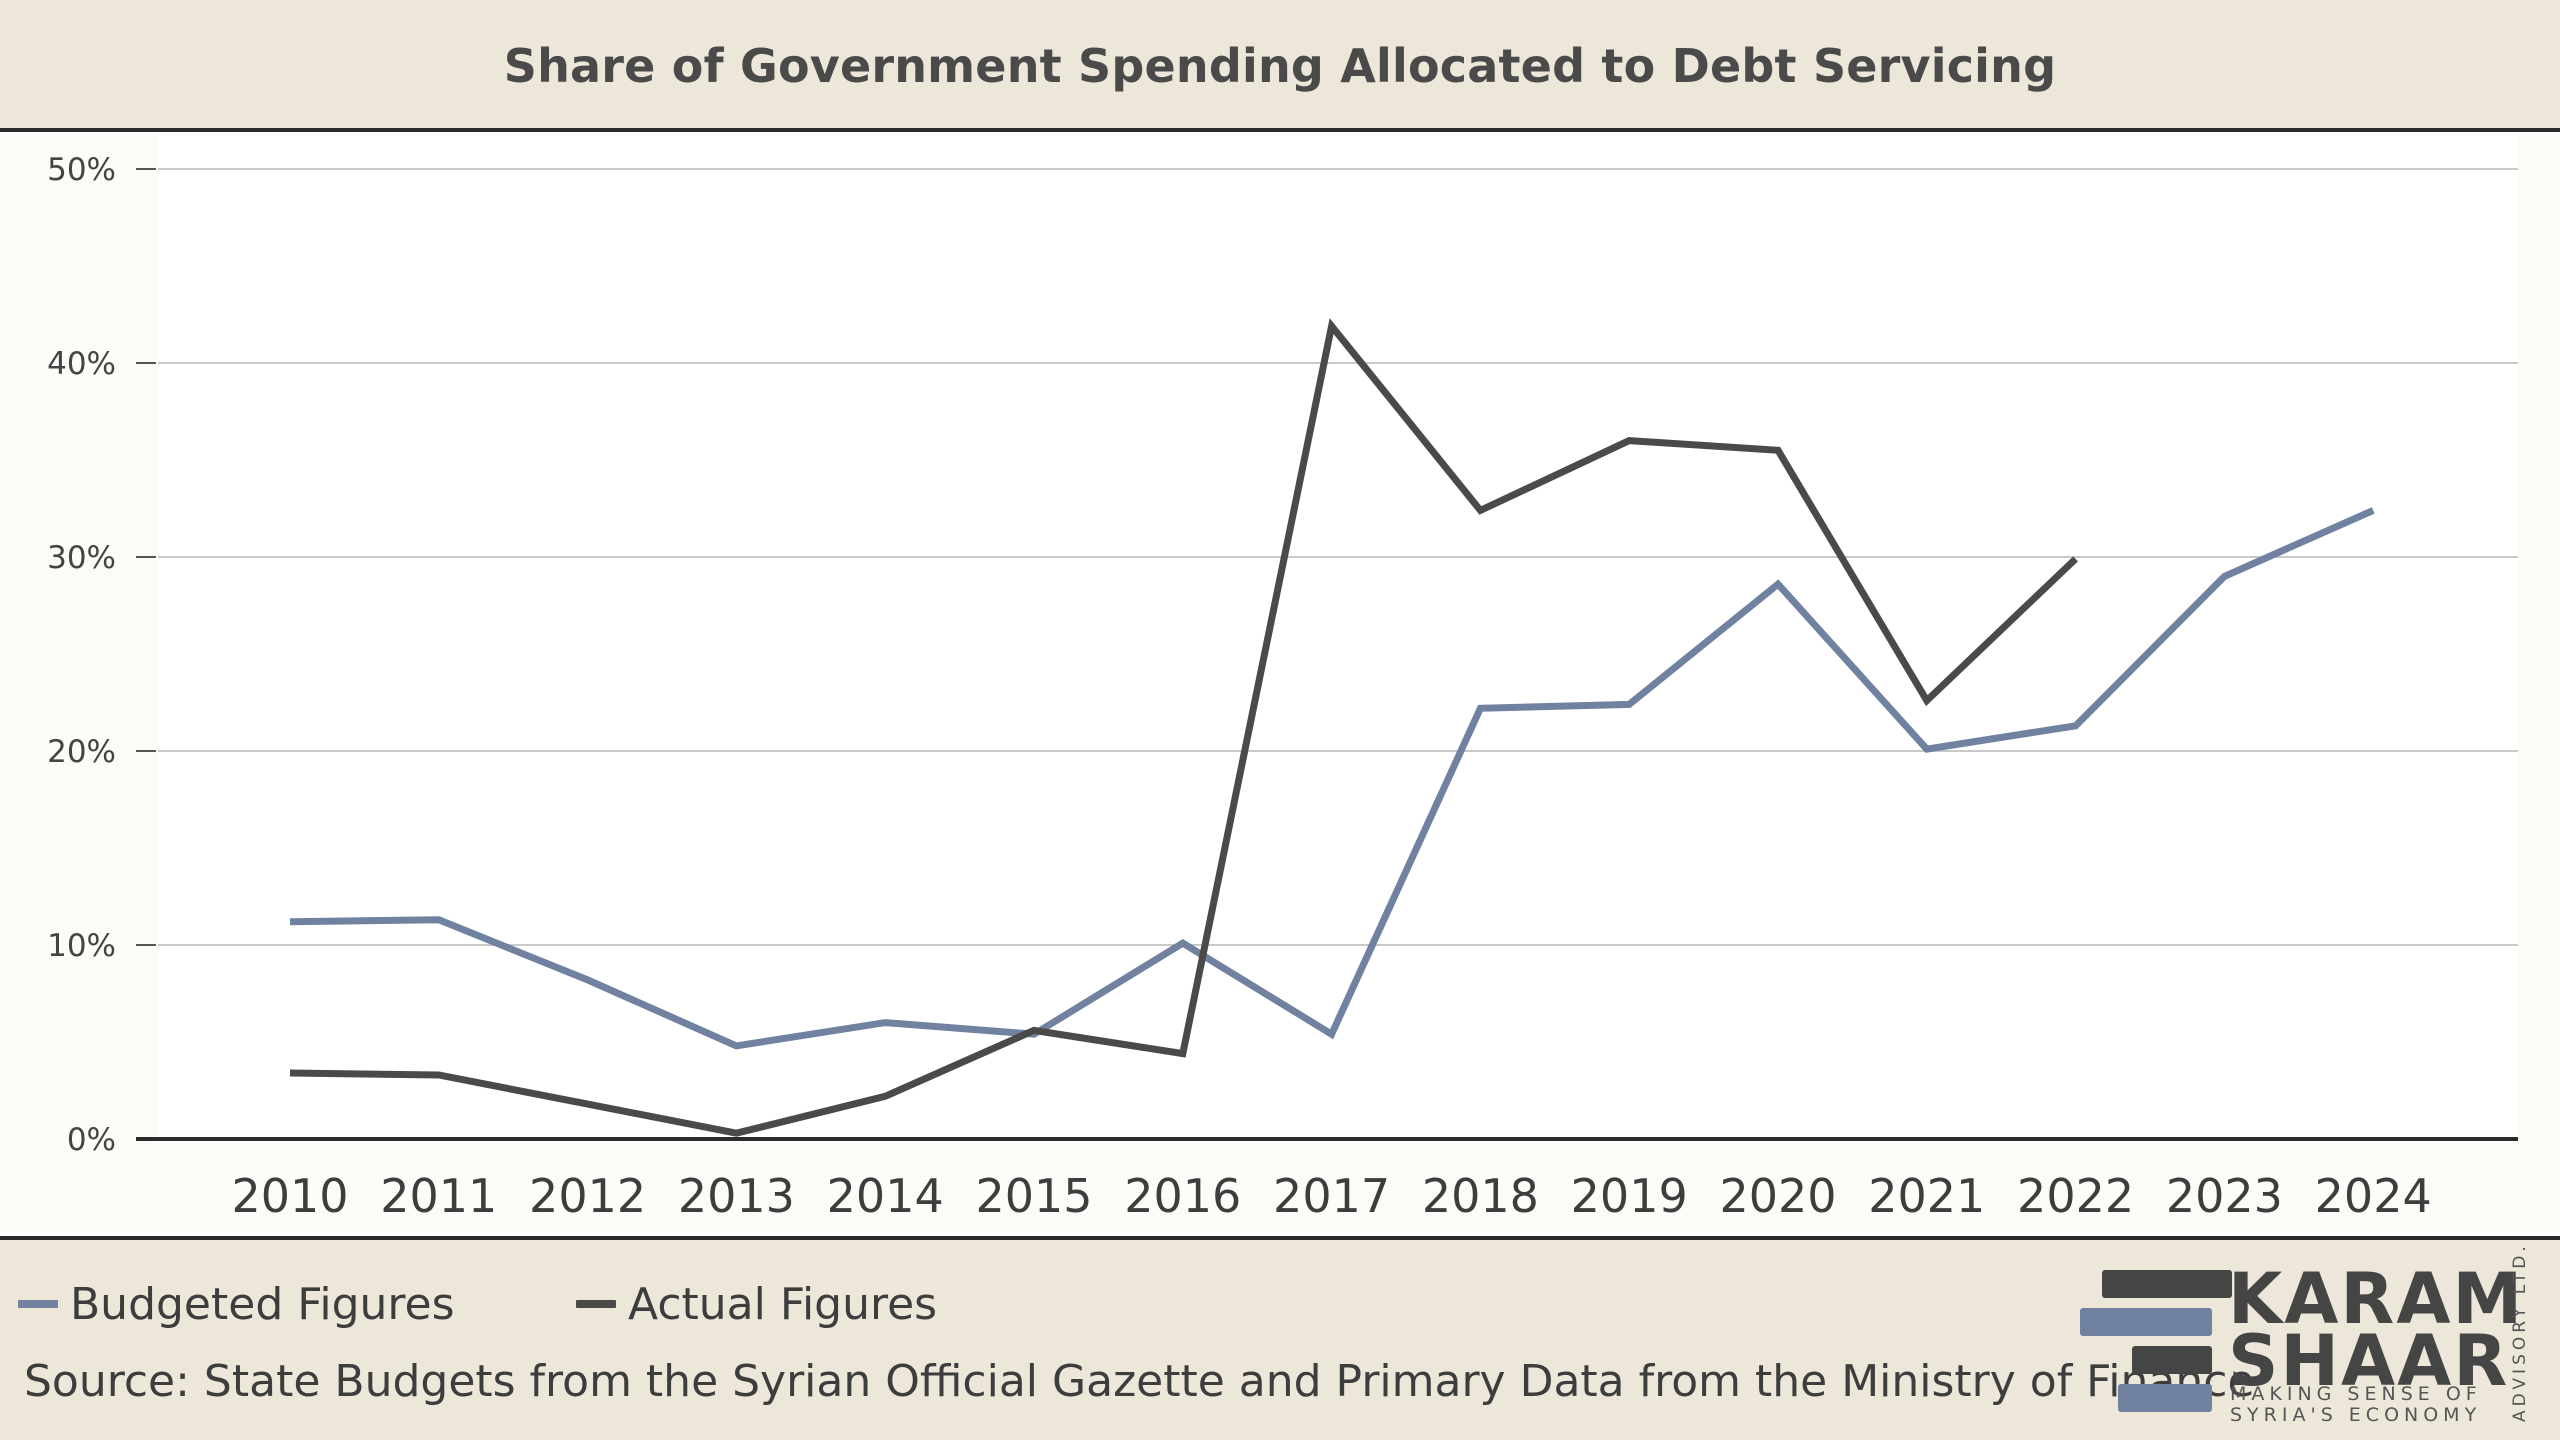 The height and width of the screenshot is (1440, 2560). What do you see at coordinates (2075, 1196) in the screenshot?
I see `x-tick-label: 2022` at bounding box center [2075, 1196].